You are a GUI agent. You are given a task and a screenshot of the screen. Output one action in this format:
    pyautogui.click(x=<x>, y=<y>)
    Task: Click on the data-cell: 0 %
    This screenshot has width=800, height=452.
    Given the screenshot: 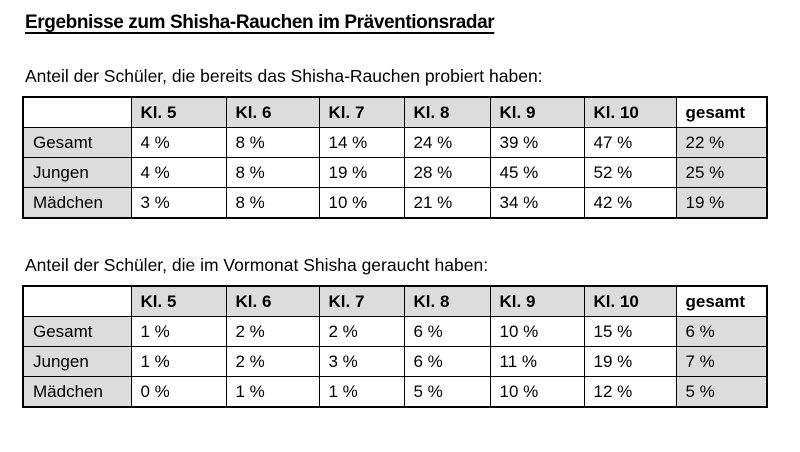 What is the action you would take?
    pyautogui.click(x=178, y=392)
    